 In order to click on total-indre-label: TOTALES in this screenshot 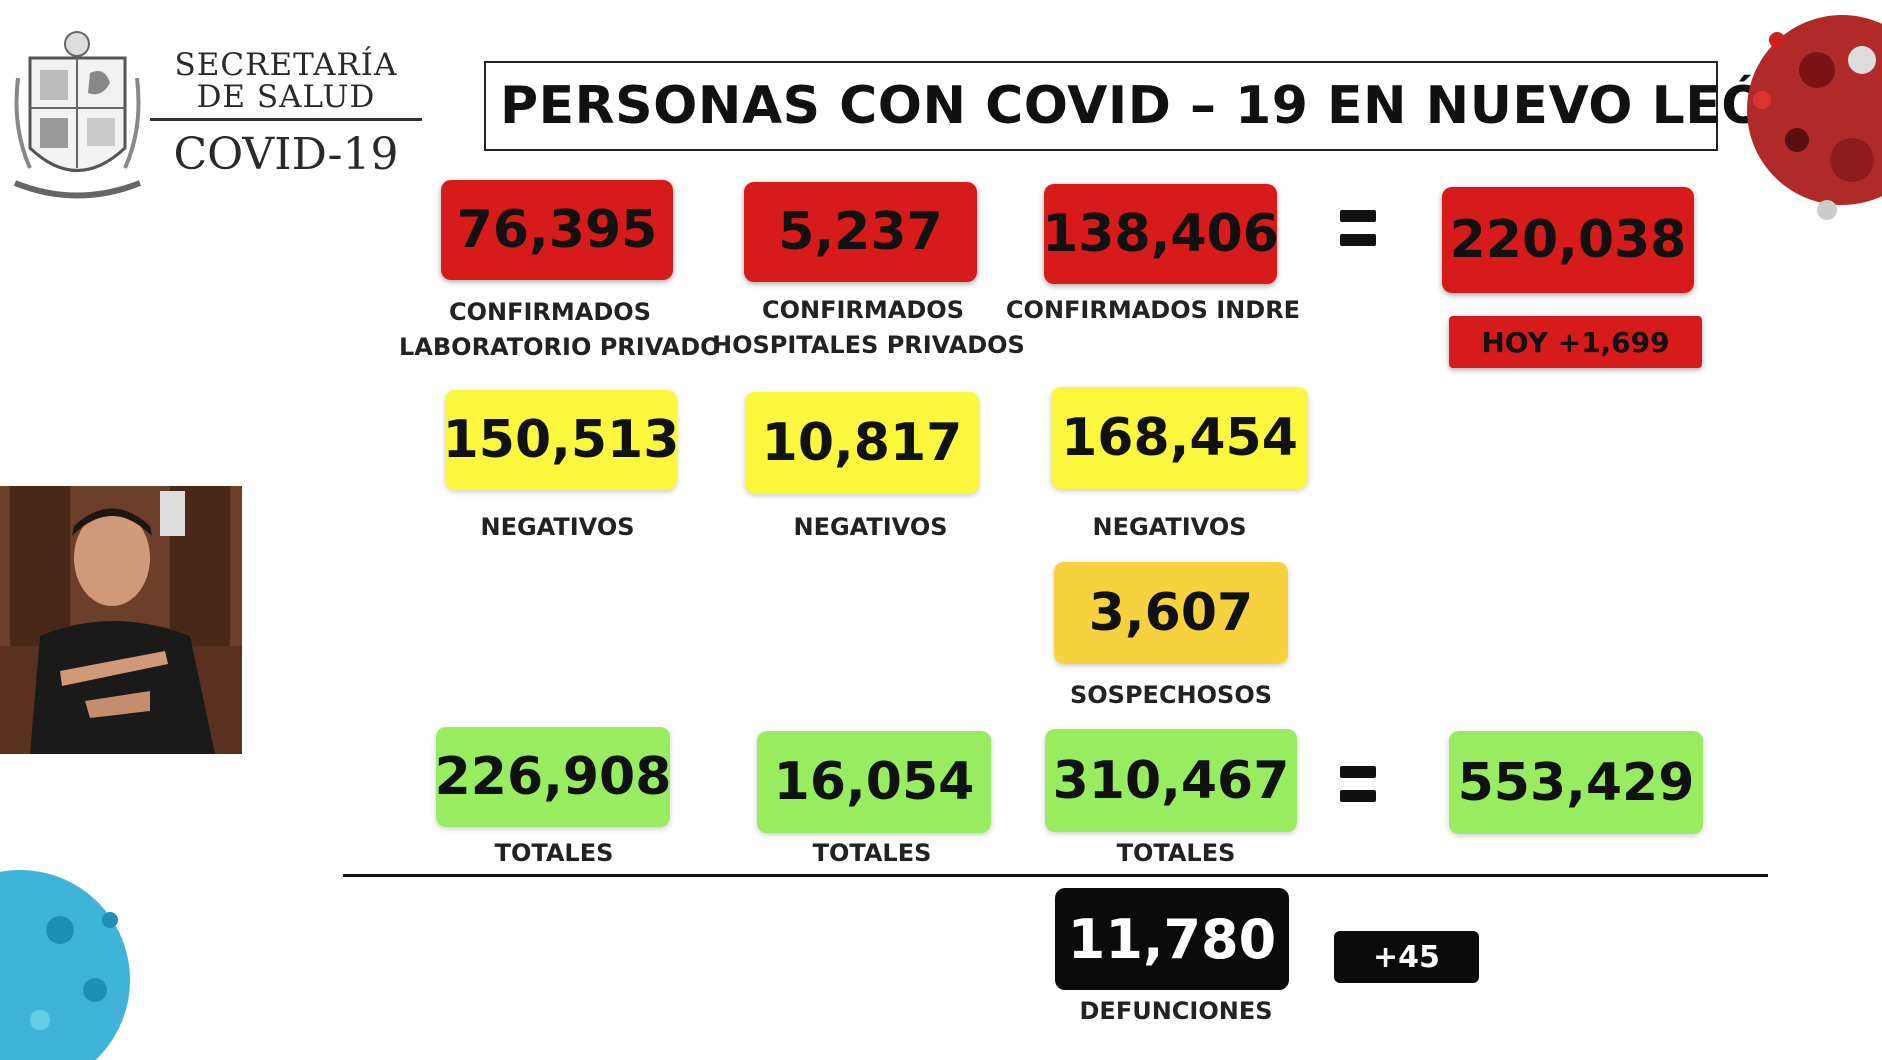, I will do `click(1176, 853)`.